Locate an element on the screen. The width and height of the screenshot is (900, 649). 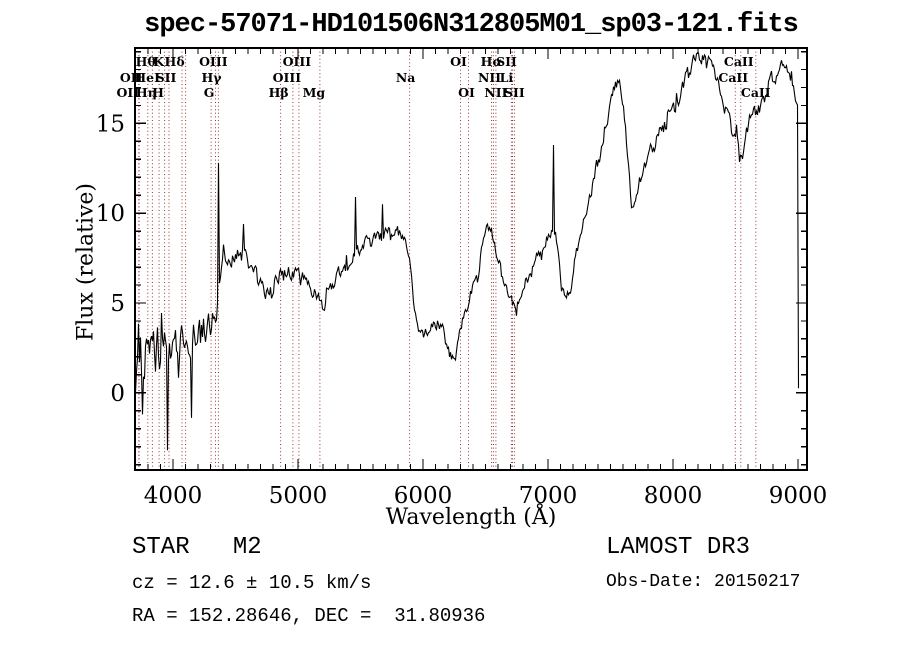
line-marker-label: H is located at coordinates (158, 92).